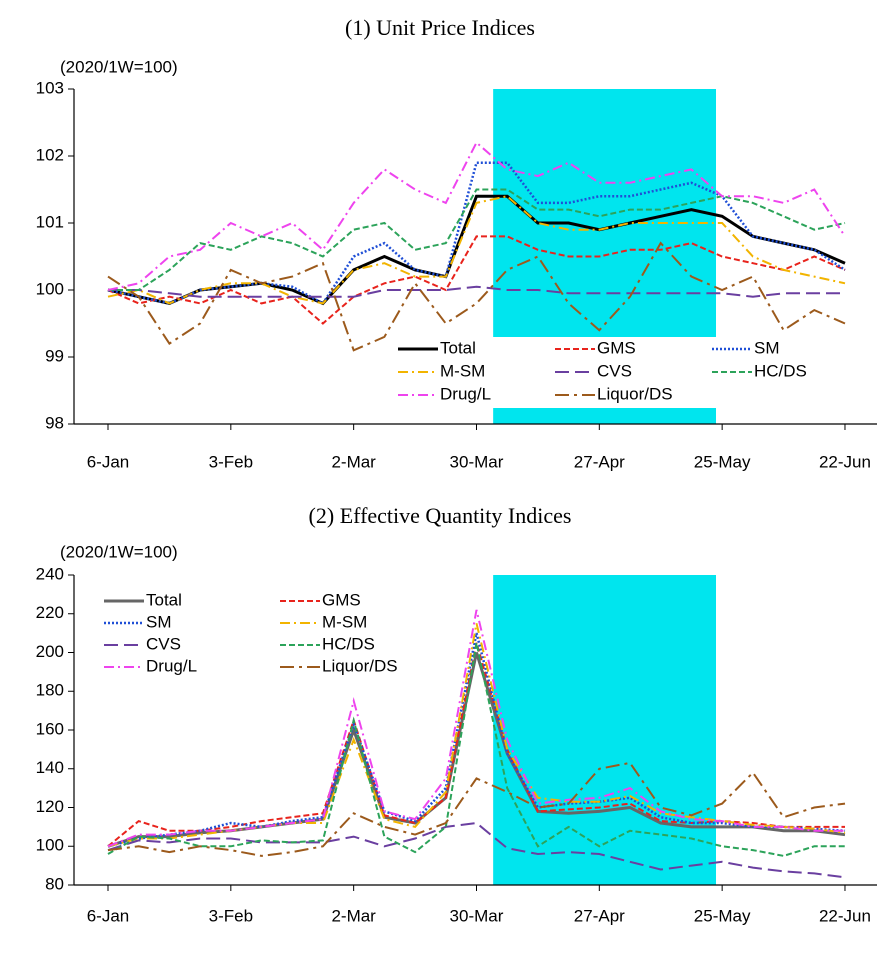 Image resolution: width=877 pixels, height=956 pixels. Describe the element at coordinates (50, 767) in the screenshot. I see `y-tick-label: 140` at that location.